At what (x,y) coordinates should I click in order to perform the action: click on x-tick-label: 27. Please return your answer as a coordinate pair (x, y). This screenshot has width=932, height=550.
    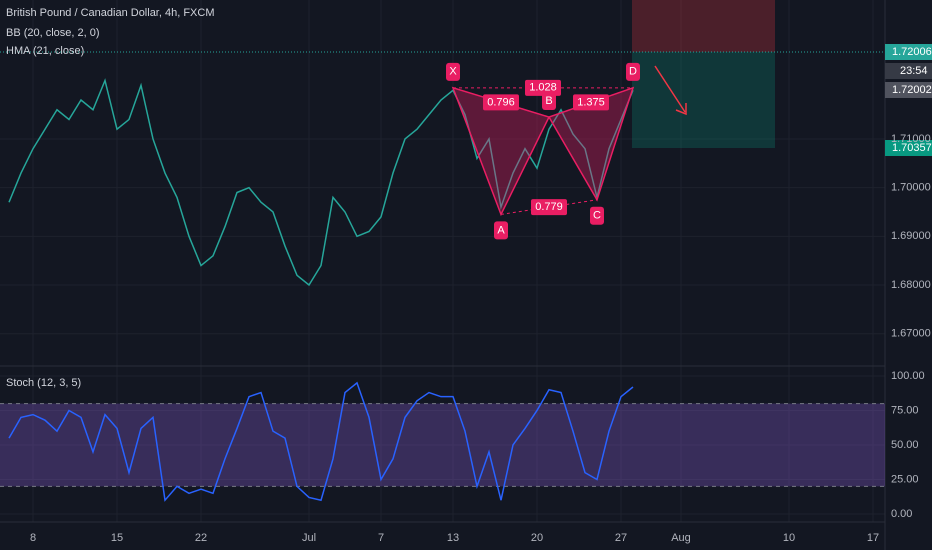
    Looking at the image, I should click on (621, 538).